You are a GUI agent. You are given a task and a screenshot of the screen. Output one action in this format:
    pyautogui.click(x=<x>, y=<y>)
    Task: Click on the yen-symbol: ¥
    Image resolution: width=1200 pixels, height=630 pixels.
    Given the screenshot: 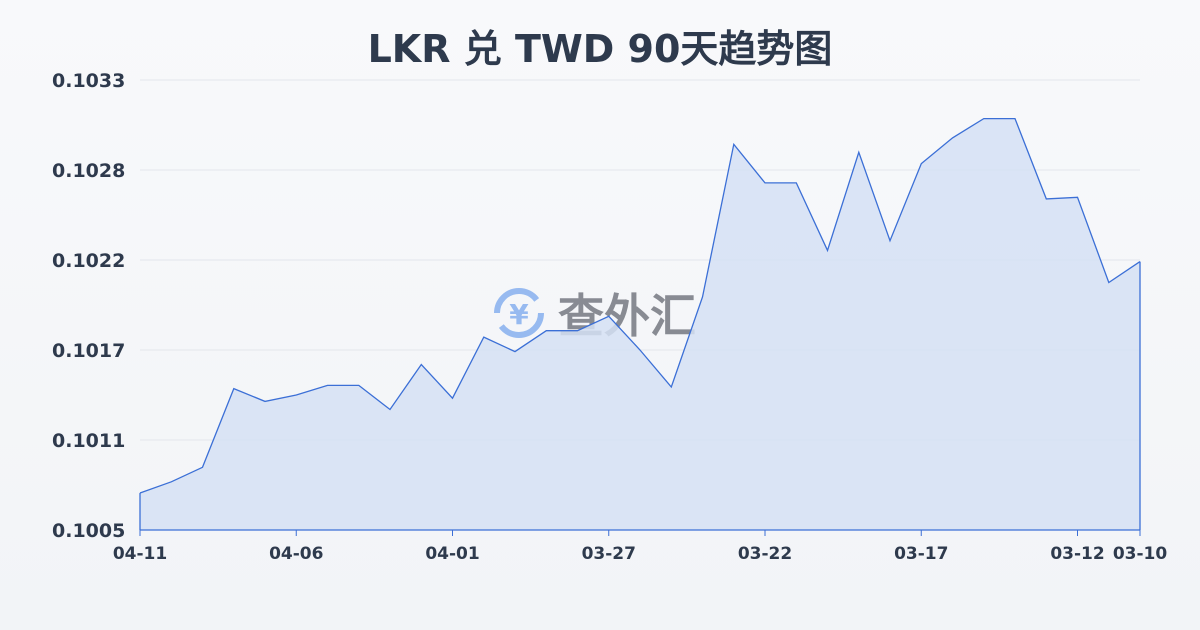 What is the action you would take?
    pyautogui.click(x=519, y=314)
    